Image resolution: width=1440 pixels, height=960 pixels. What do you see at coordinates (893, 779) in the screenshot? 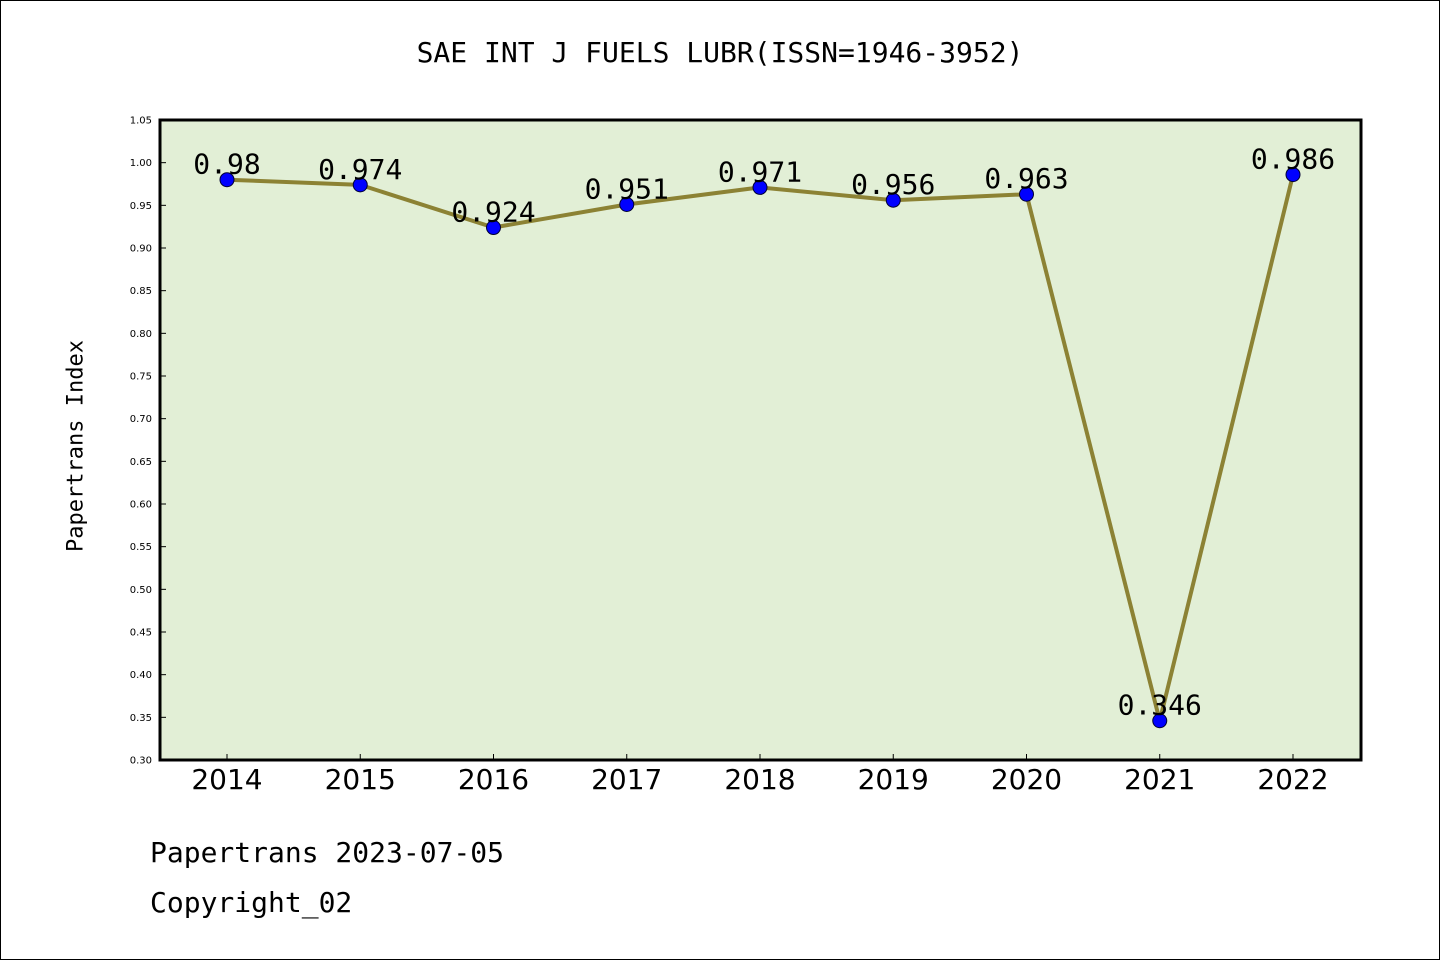
I see `x-tick-label: 2019` at bounding box center [893, 779].